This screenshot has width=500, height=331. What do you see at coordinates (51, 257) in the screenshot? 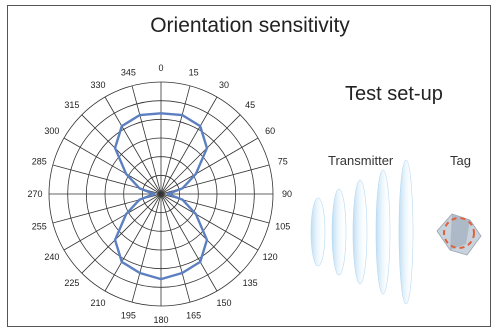
I see `angle-tick-label: 240` at bounding box center [51, 257].